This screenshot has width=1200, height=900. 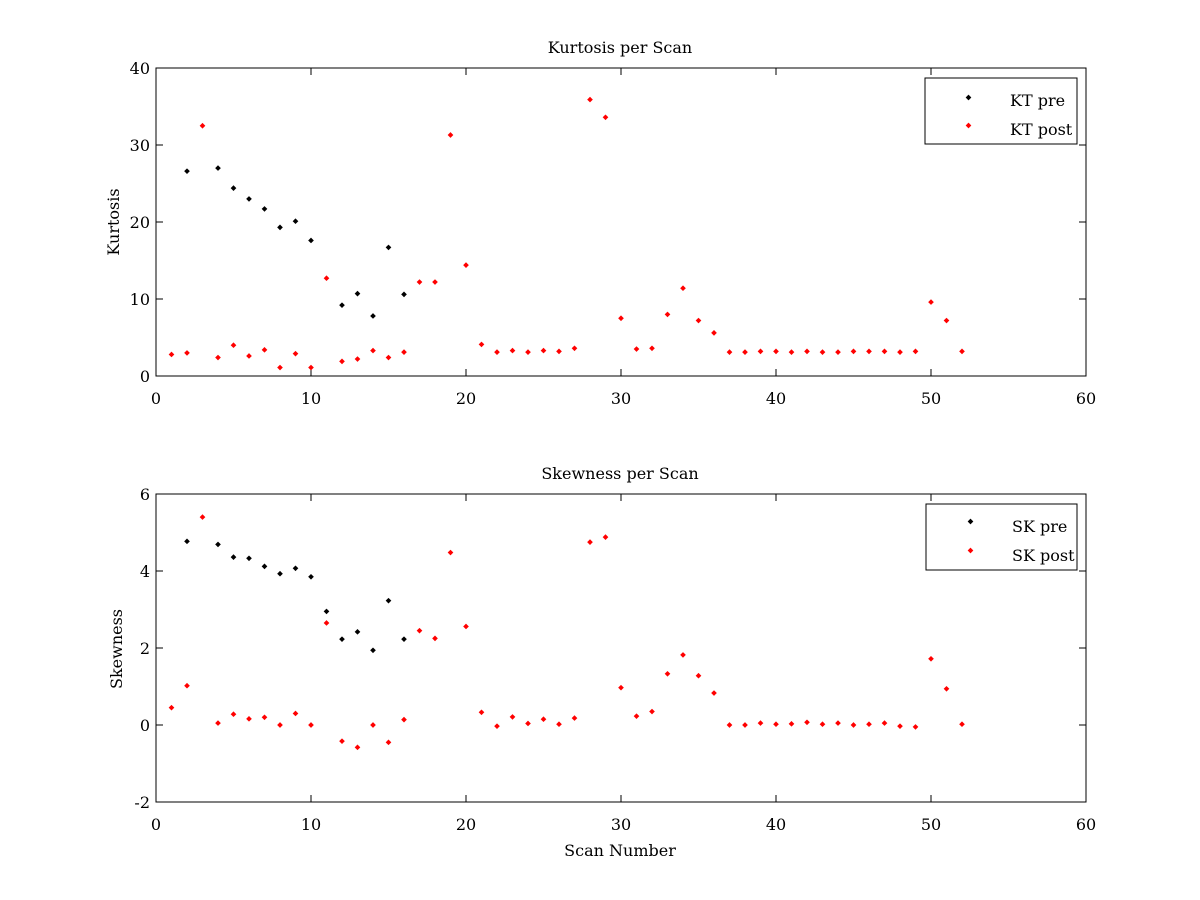 What do you see at coordinates (776, 824) in the screenshot?
I see `skewness-x-tick-label: 40` at bounding box center [776, 824].